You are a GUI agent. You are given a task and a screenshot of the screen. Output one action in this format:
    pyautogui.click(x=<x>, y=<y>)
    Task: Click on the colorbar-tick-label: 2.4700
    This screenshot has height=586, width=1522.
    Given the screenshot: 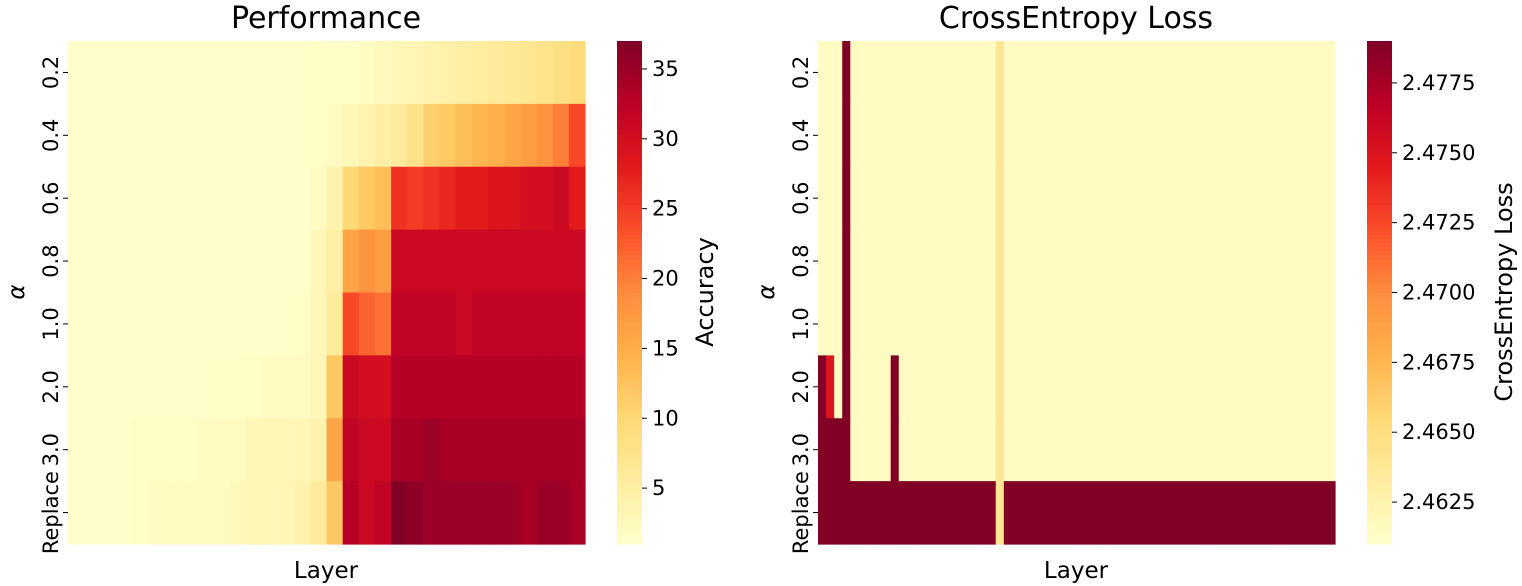 What is the action you would take?
    pyautogui.click(x=1438, y=293)
    